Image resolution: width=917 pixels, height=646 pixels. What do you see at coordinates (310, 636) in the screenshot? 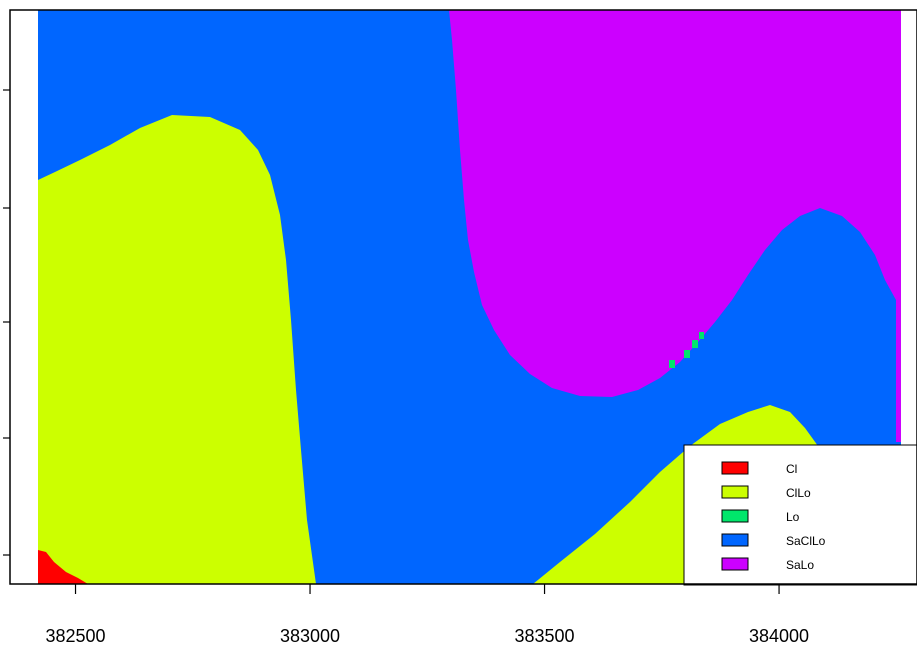
I see `x-tick-label: 383000` at bounding box center [310, 636].